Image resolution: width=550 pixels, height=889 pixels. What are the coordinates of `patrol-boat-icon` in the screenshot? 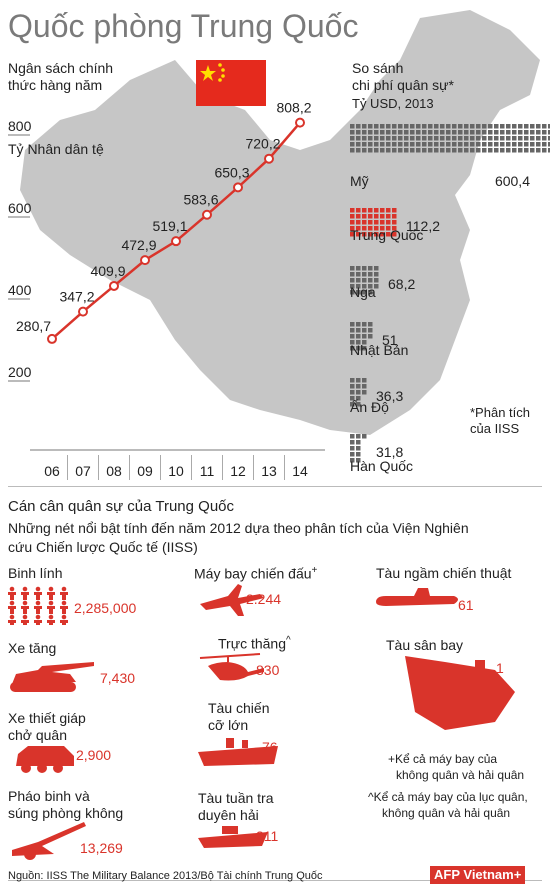 It's located at (233, 837).